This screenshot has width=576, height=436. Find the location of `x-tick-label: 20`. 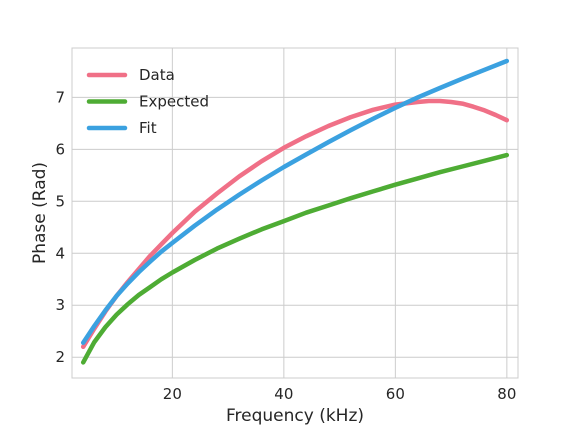

x-tick-label: 20 is located at coordinates (172, 394).